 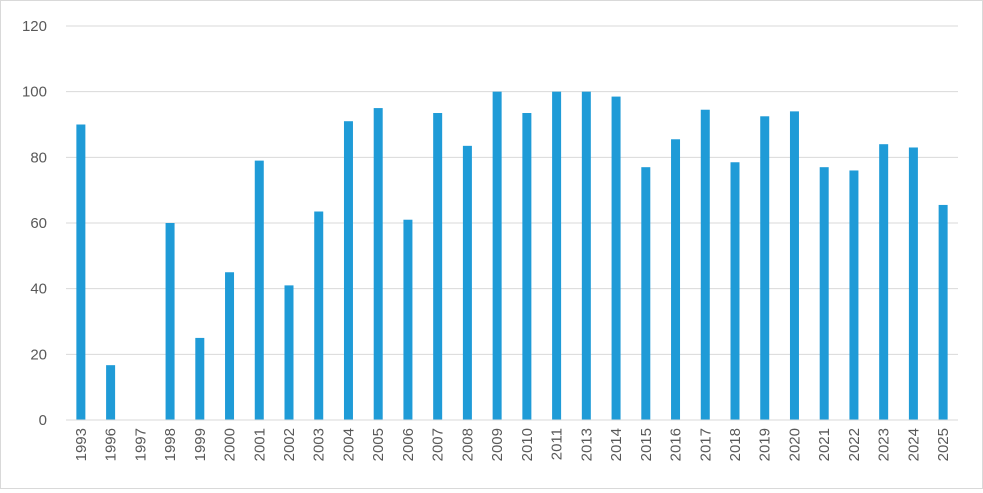 What do you see at coordinates (170, 321) in the screenshot?
I see `bar-1998` at bounding box center [170, 321].